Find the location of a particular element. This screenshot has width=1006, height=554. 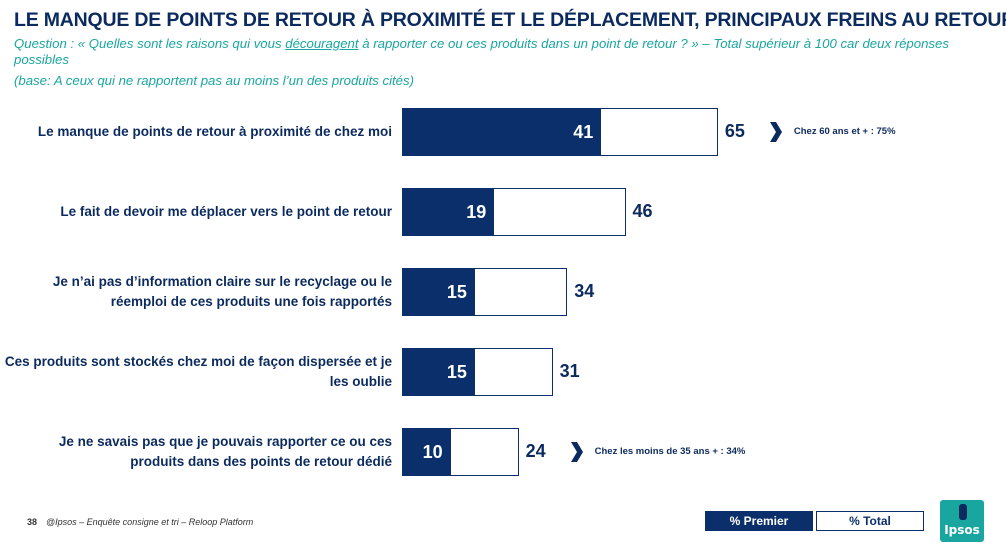

premier-value-label: 10 is located at coordinates (432, 451).